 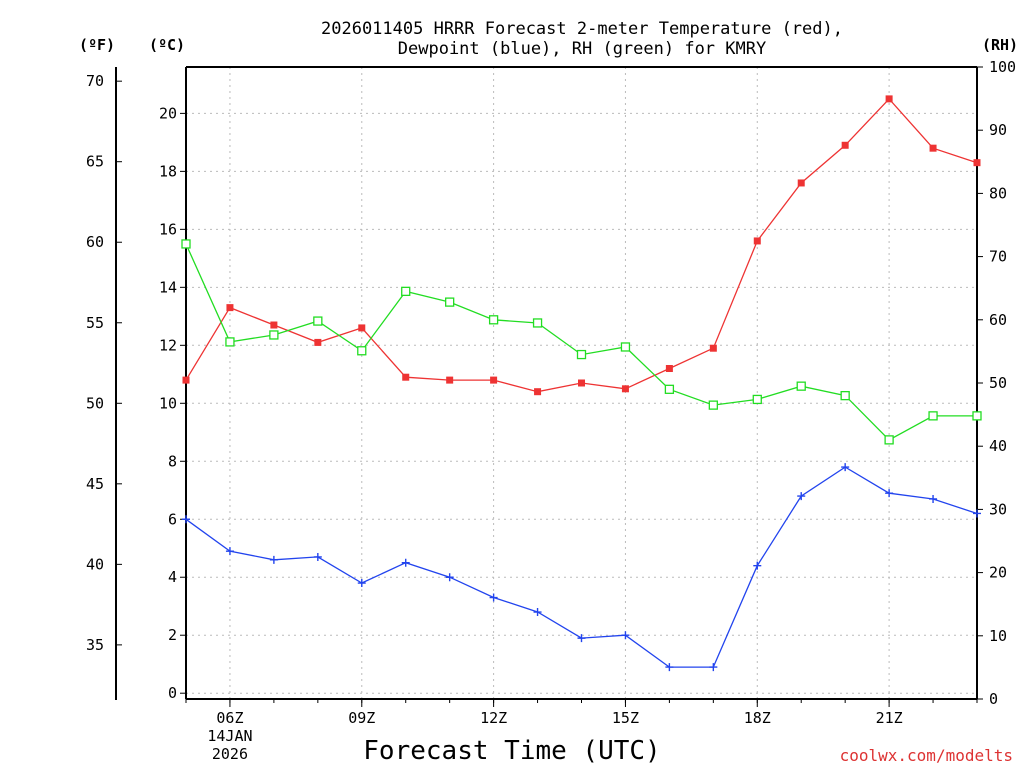 What do you see at coordinates (104, 363) in the screenshot?
I see `fahrenheit-axis-ticks: 35 40 45 50 55 60 65 70` at bounding box center [104, 363].